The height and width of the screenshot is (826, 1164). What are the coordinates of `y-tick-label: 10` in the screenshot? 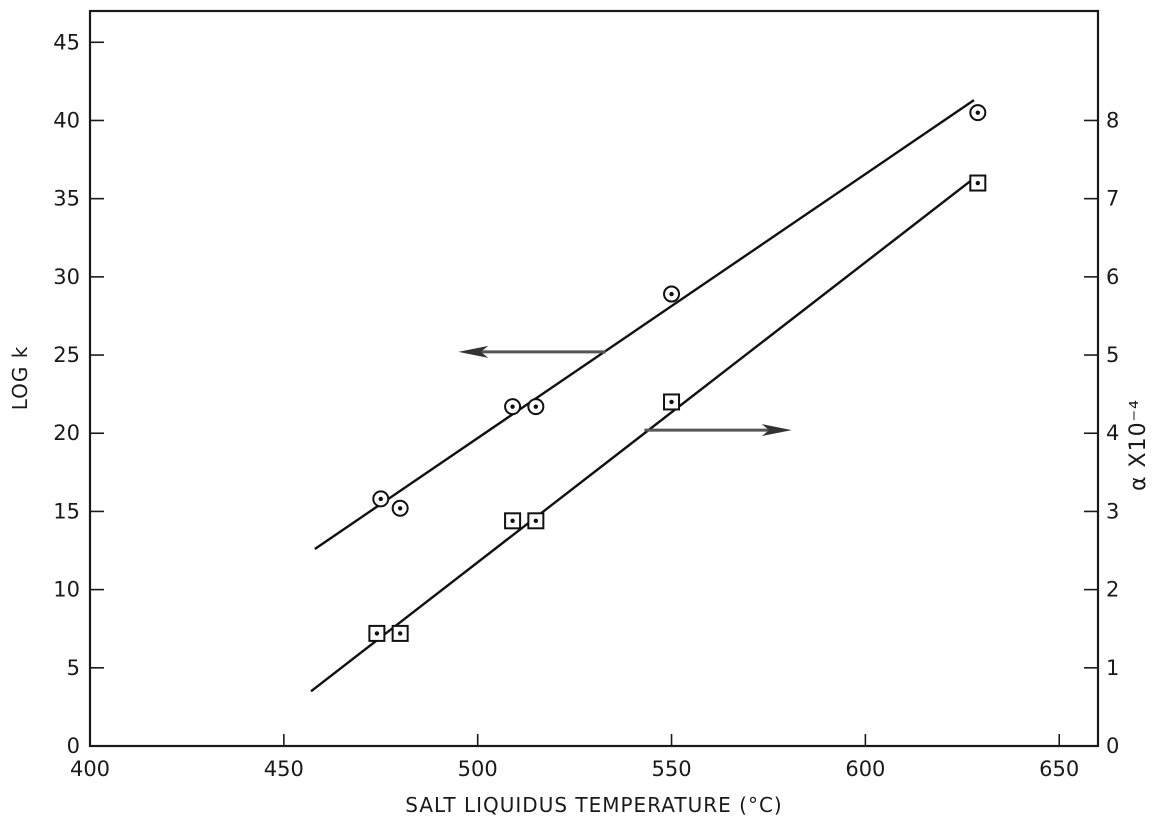 It's located at (66, 590).